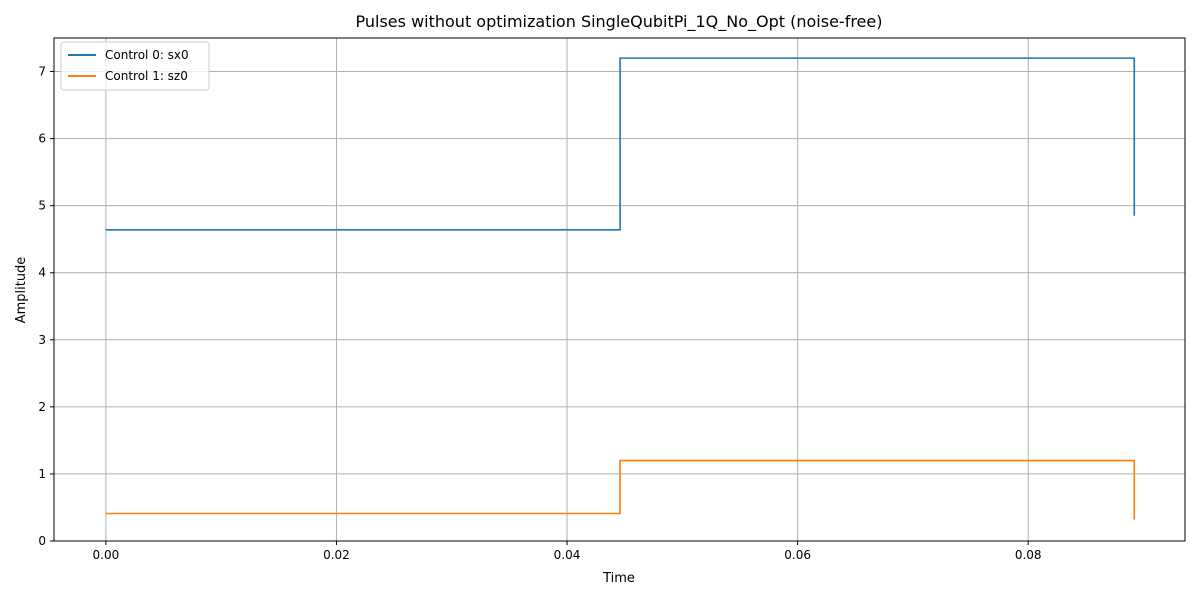 The image size is (1200, 600). Describe the element at coordinates (42, 72) in the screenshot. I see `y-tick-label: 7` at that location.